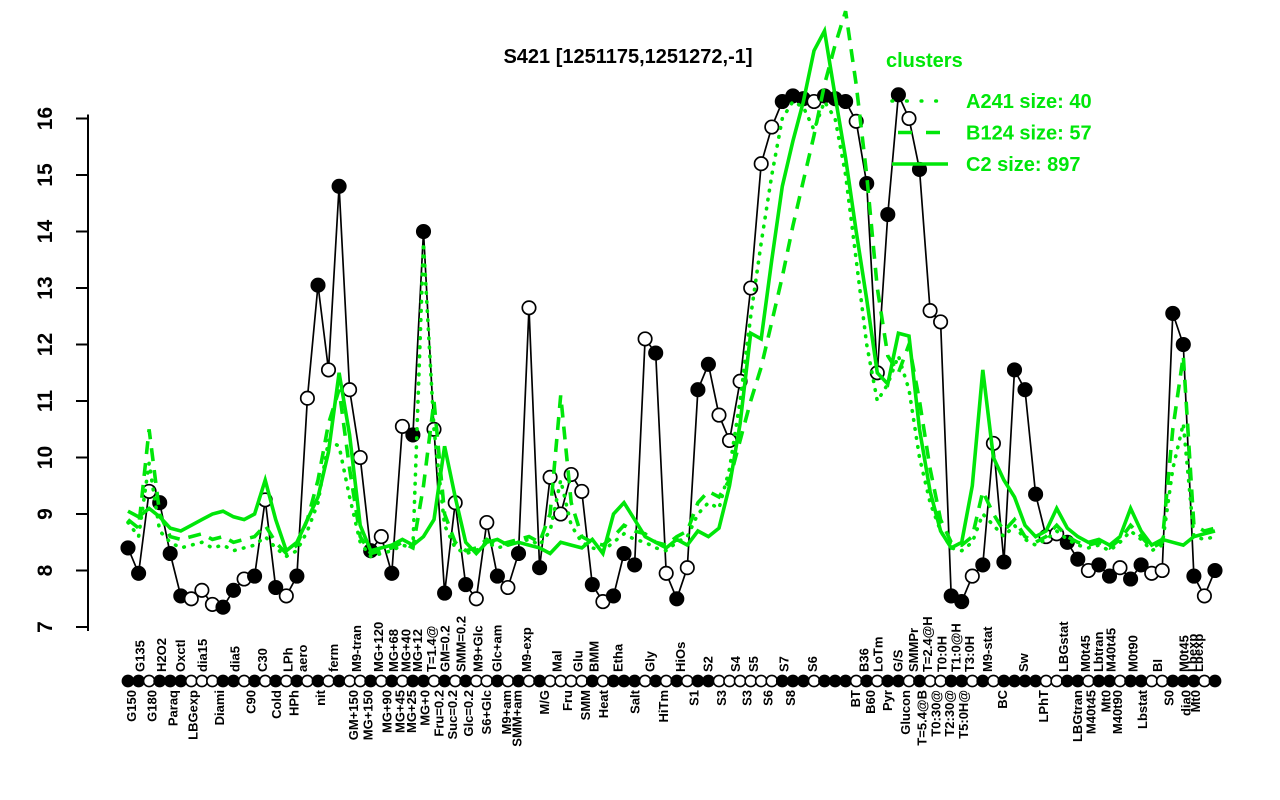 Image resolution: width=1280 pixels, height=800 pixels. What do you see at coordinates (1111, 650) in the screenshot?
I see `x-condition-label: M40t45` at bounding box center [1111, 650].